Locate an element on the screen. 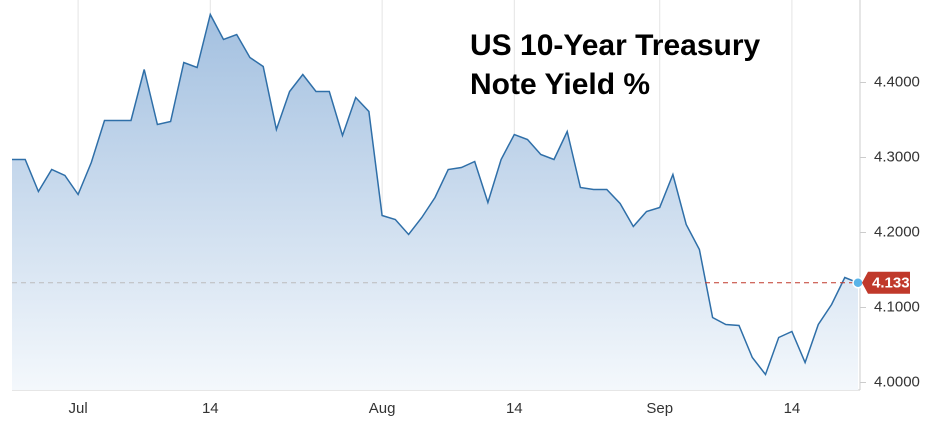  last-point is located at coordinates (858, 283).